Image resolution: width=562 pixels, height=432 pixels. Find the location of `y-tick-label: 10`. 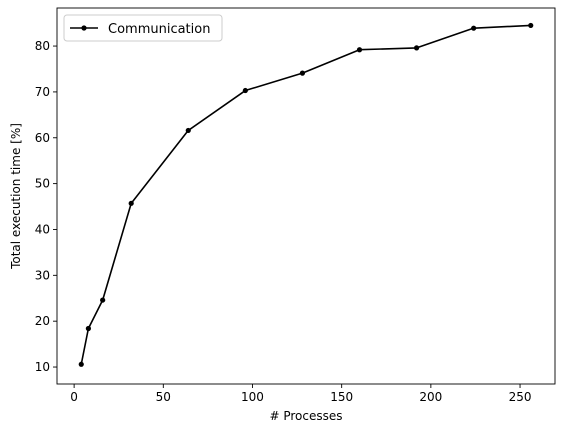

y-tick-label: 10 is located at coordinates (42, 367).